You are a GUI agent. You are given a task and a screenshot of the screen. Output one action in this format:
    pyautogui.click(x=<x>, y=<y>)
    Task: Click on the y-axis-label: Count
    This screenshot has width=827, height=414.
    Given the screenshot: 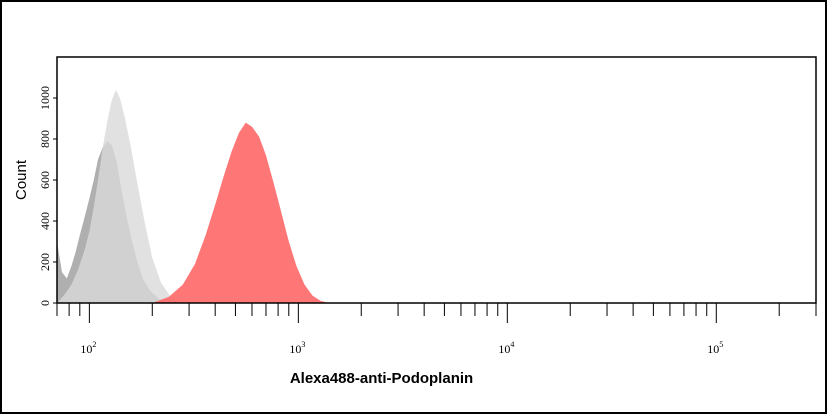 What is the action you would take?
    pyautogui.click(x=21, y=179)
    